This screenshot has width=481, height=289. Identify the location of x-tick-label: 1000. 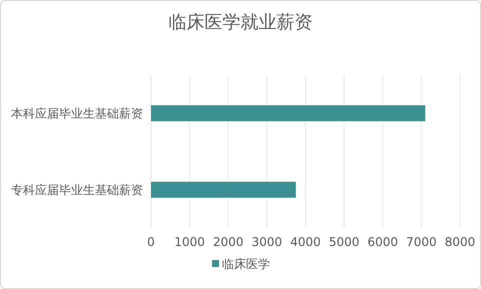
(189, 242).